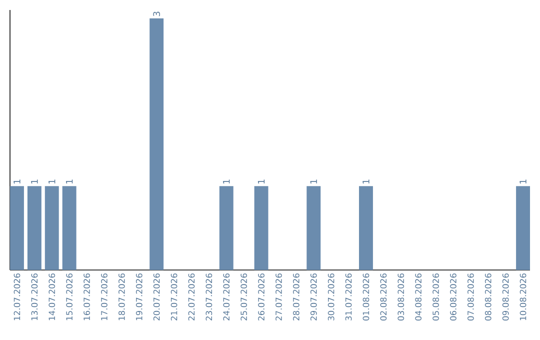 The image size is (540, 340). I want to click on x-tick-label: 17.07.2026, so click(104, 296).